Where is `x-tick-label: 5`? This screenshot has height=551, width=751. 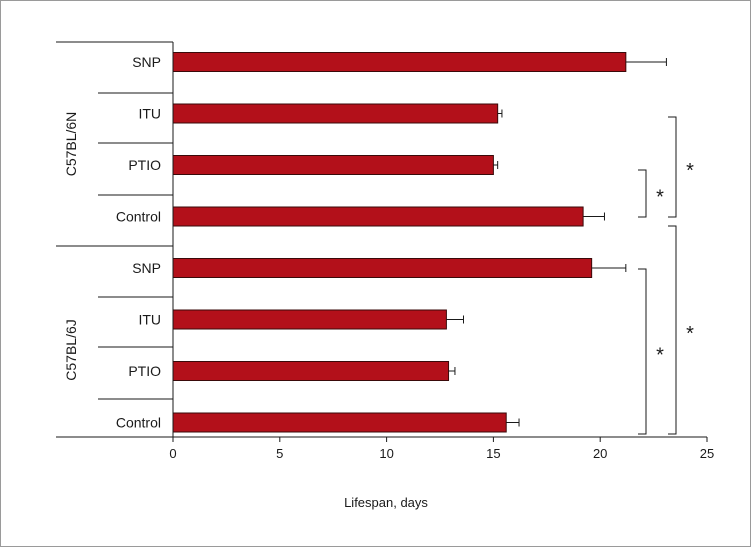
x-tick-label: 5 is located at coordinates (279, 453).